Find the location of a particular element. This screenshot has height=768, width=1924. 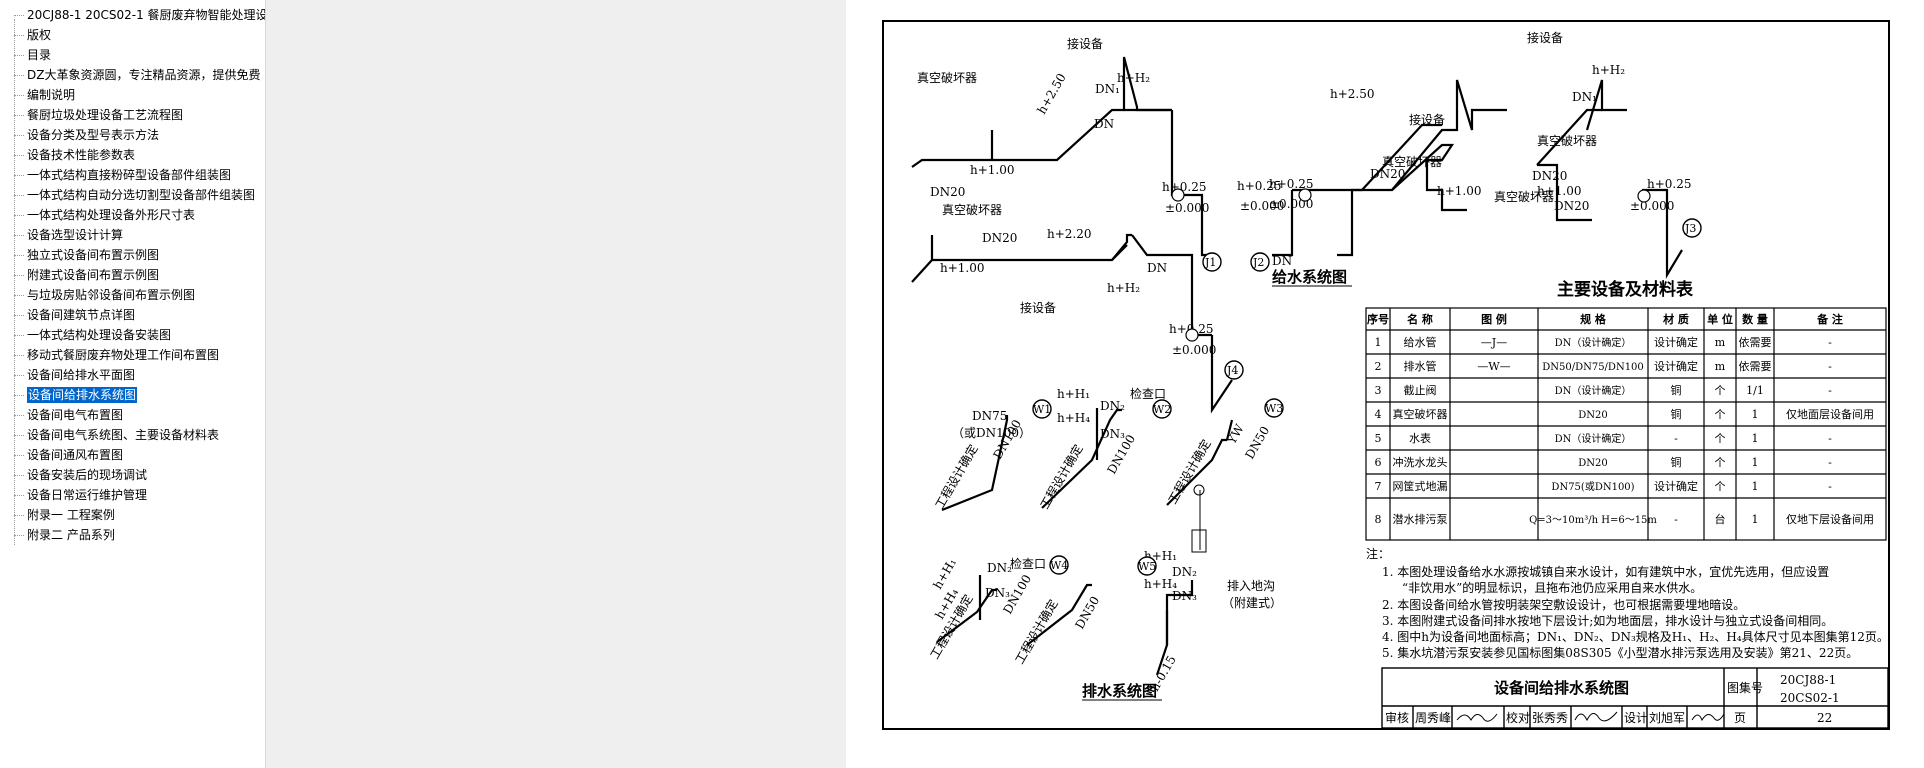

terminal-w4: W4 is located at coordinates (1059, 565).